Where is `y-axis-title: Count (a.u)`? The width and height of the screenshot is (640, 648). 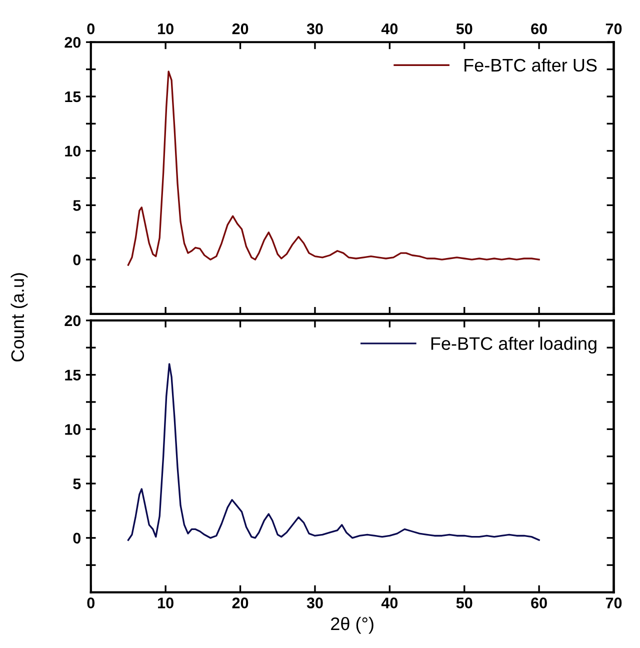 y-axis-title: Count (a.u) is located at coordinates (19, 317).